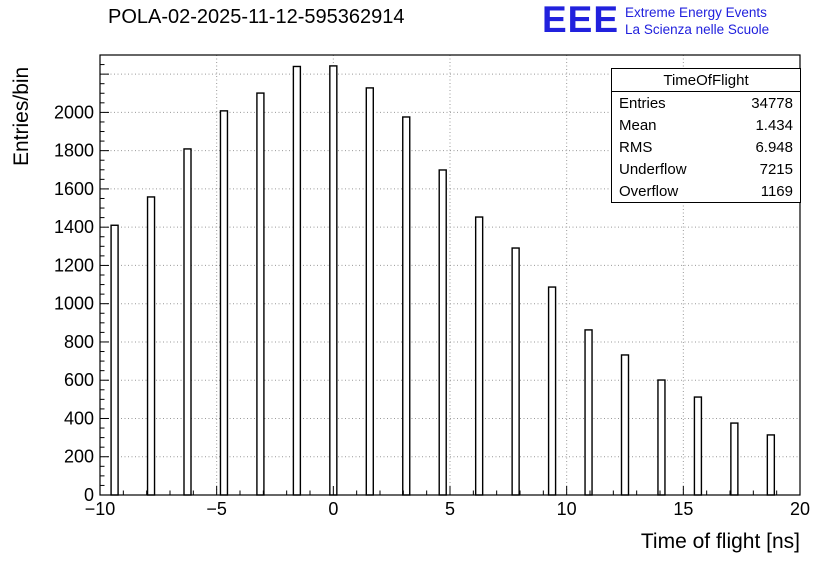 This screenshot has height=572, width=836. Describe the element at coordinates (450, 509) in the screenshot. I see `svg-text: 5` at that location.